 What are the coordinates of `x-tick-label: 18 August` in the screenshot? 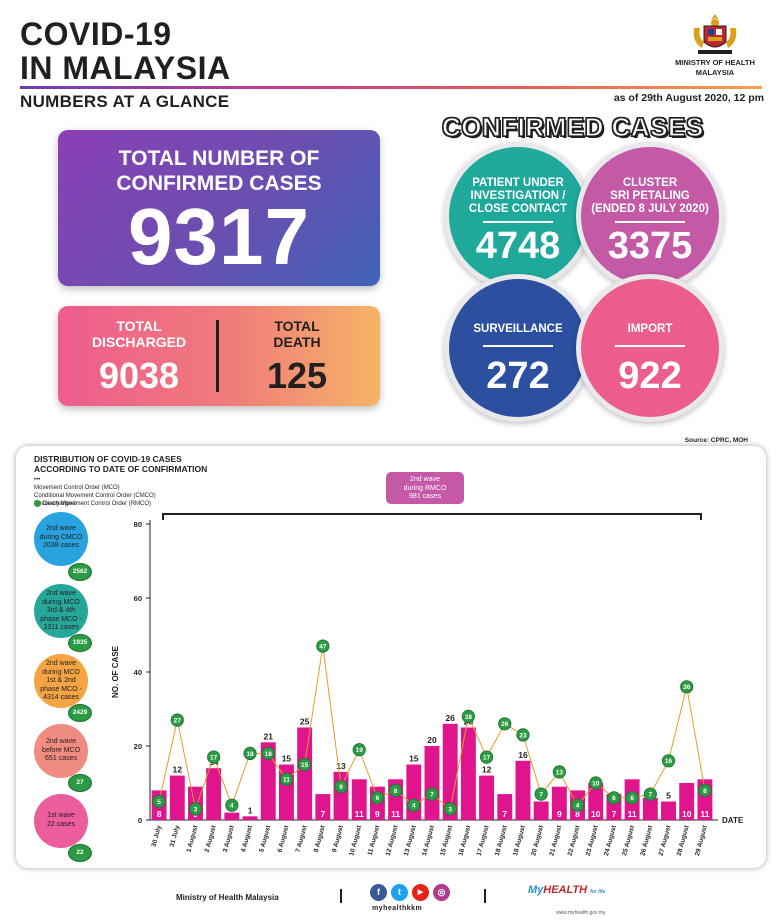 It's located at (501, 840).